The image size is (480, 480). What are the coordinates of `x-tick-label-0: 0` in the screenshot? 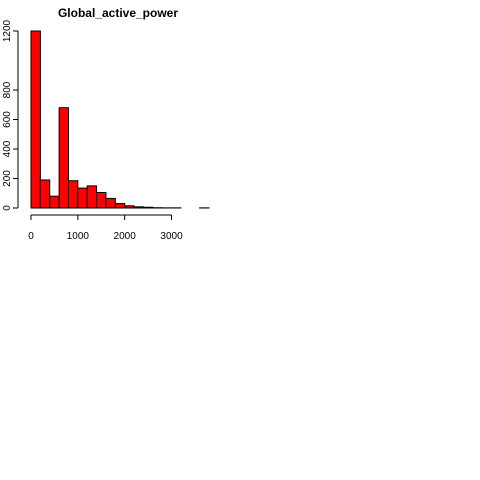 It's located at (31, 236).